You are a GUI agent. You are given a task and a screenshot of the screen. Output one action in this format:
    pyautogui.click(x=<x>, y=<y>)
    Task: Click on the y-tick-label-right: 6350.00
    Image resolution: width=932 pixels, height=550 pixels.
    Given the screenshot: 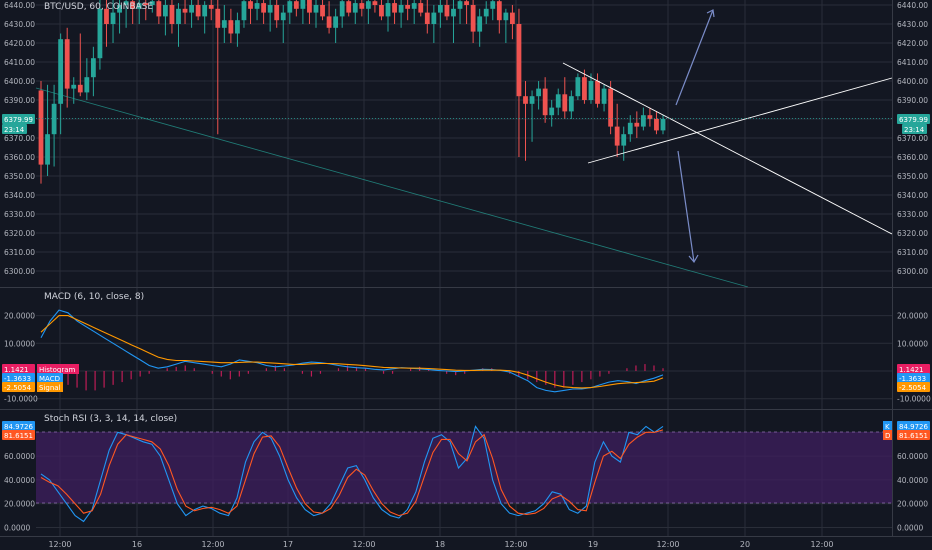 What is the action you would take?
    pyautogui.click(x=912, y=176)
    